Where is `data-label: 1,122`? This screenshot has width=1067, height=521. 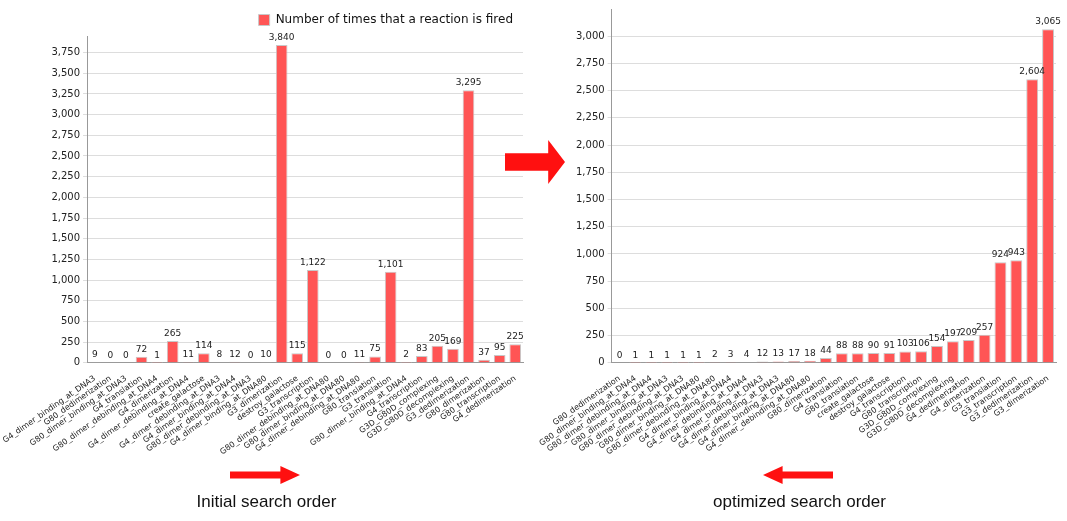
data-label: 1,122 is located at coordinates (312, 261).